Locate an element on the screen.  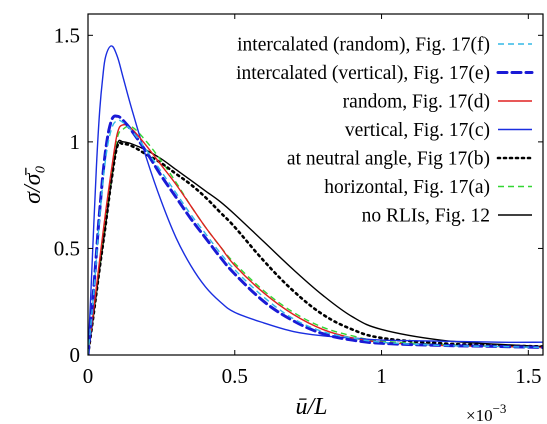
legend-label: vertical, Fig. 17(c) is located at coordinates (417, 130).